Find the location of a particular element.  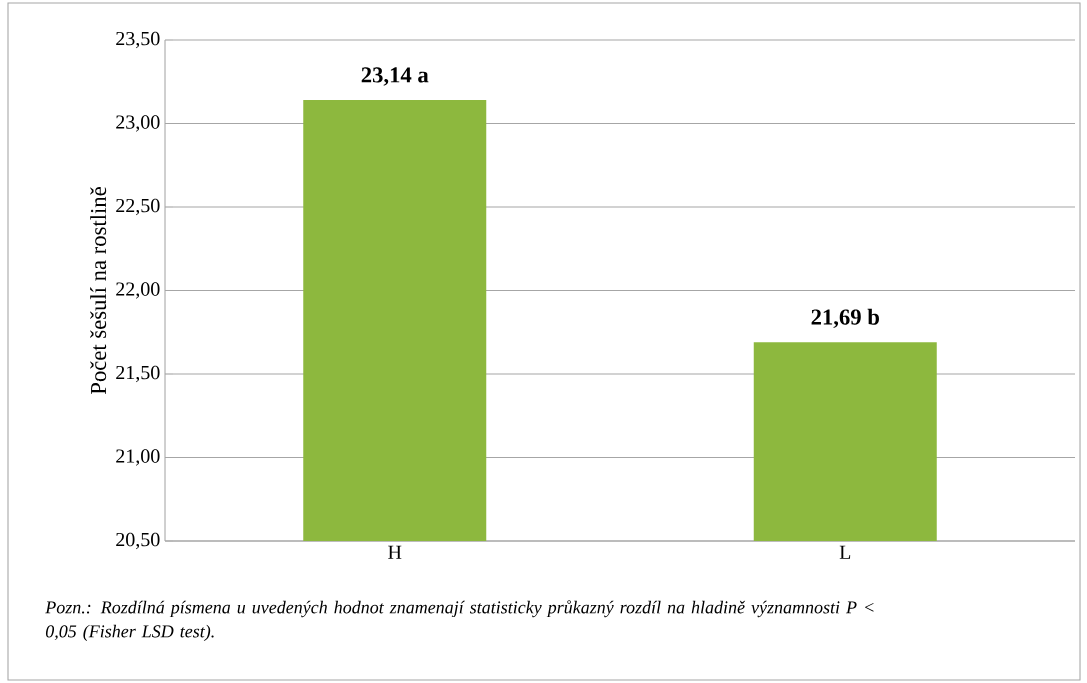

y-tick-label: 22,00 is located at coordinates (138, 290).